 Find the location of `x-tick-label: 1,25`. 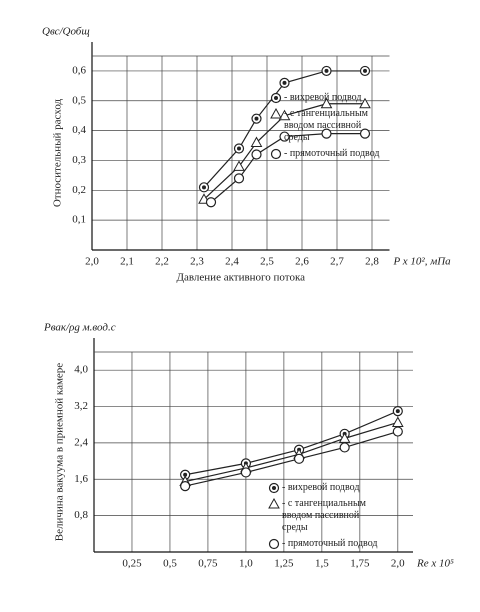

x-tick-label: 1,25 is located at coordinates (284, 564).